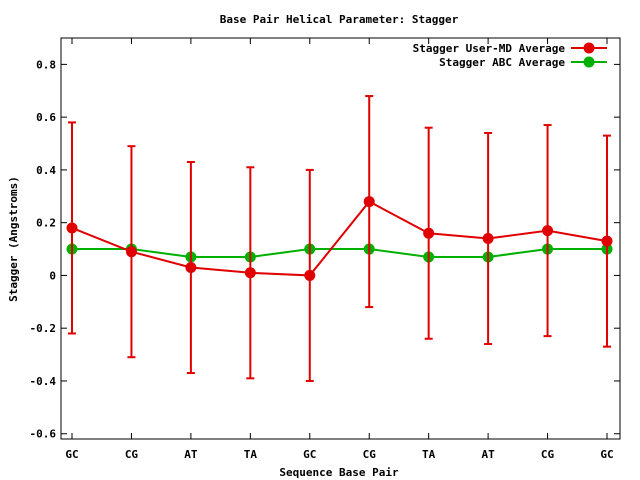  Describe the element at coordinates (502, 62) in the screenshot. I see `legend-label: Stagger ABC Average` at that location.